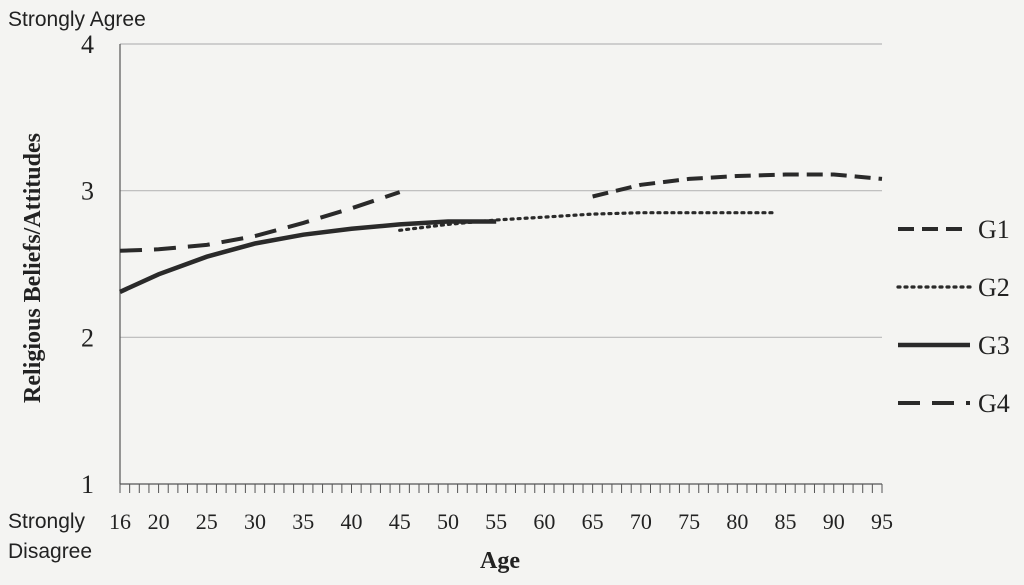 The width and height of the screenshot is (1024, 585). What do you see at coordinates (954, 403) in the screenshot?
I see `legend-item-g4: G4` at bounding box center [954, 403].